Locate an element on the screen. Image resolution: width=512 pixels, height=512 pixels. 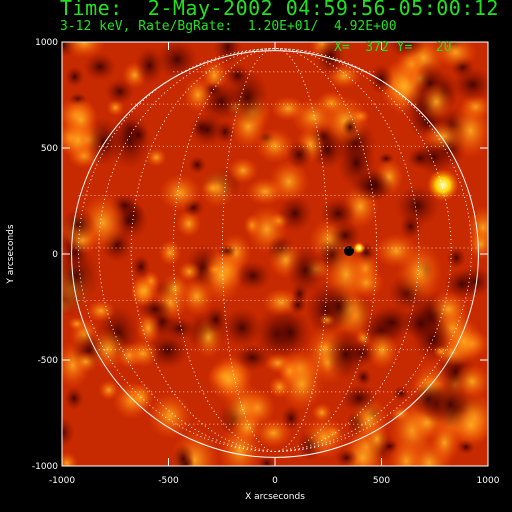
x-tick-label: 500 is located at coordinates (381, 481).